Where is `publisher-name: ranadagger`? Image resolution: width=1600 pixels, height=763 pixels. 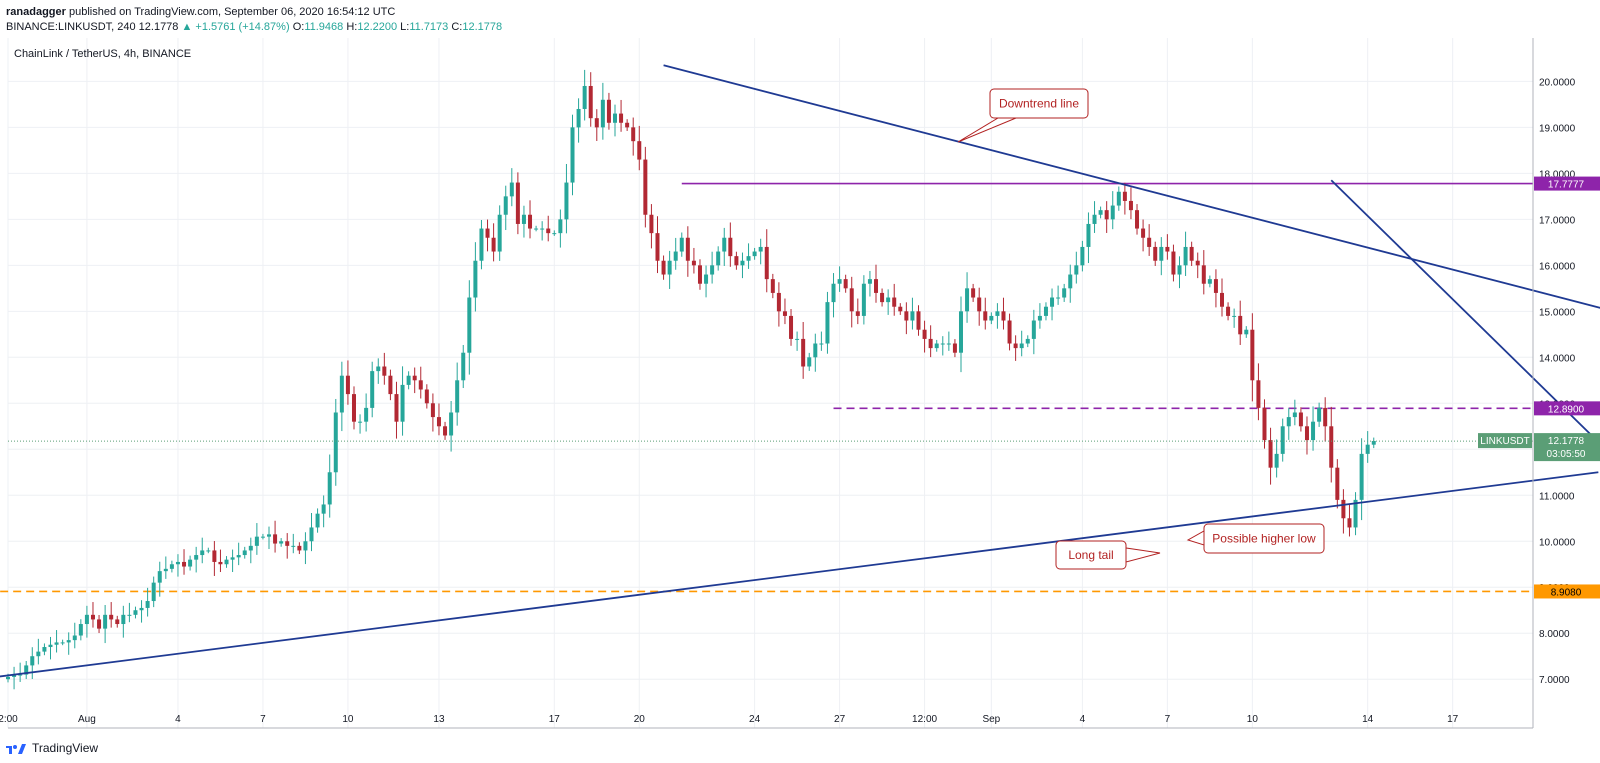
publisher-name: ranadagger is located at coordinates (36, 12).